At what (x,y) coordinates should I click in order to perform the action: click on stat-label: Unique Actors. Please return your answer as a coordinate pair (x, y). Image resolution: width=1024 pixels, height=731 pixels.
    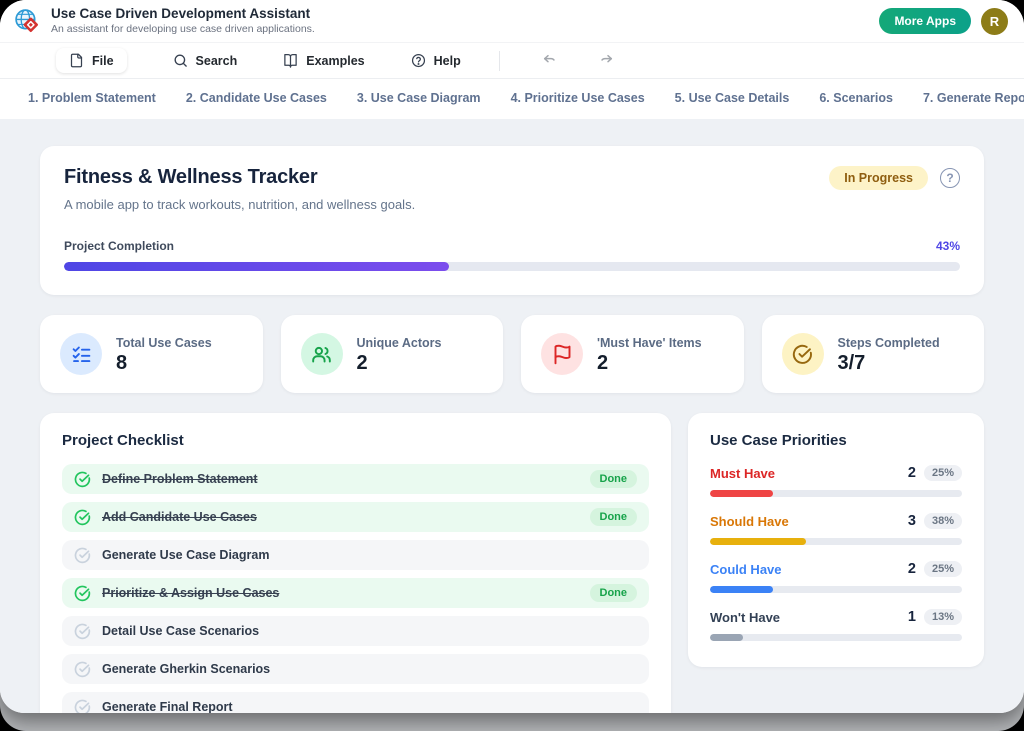
    Looking at the image, I should click on (399, 342).